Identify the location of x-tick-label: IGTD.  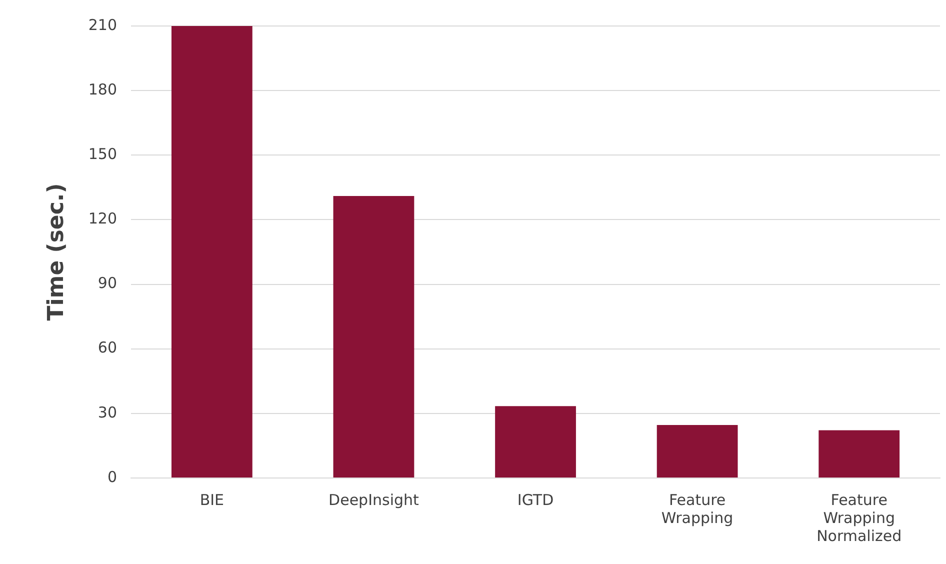
(535, 499).